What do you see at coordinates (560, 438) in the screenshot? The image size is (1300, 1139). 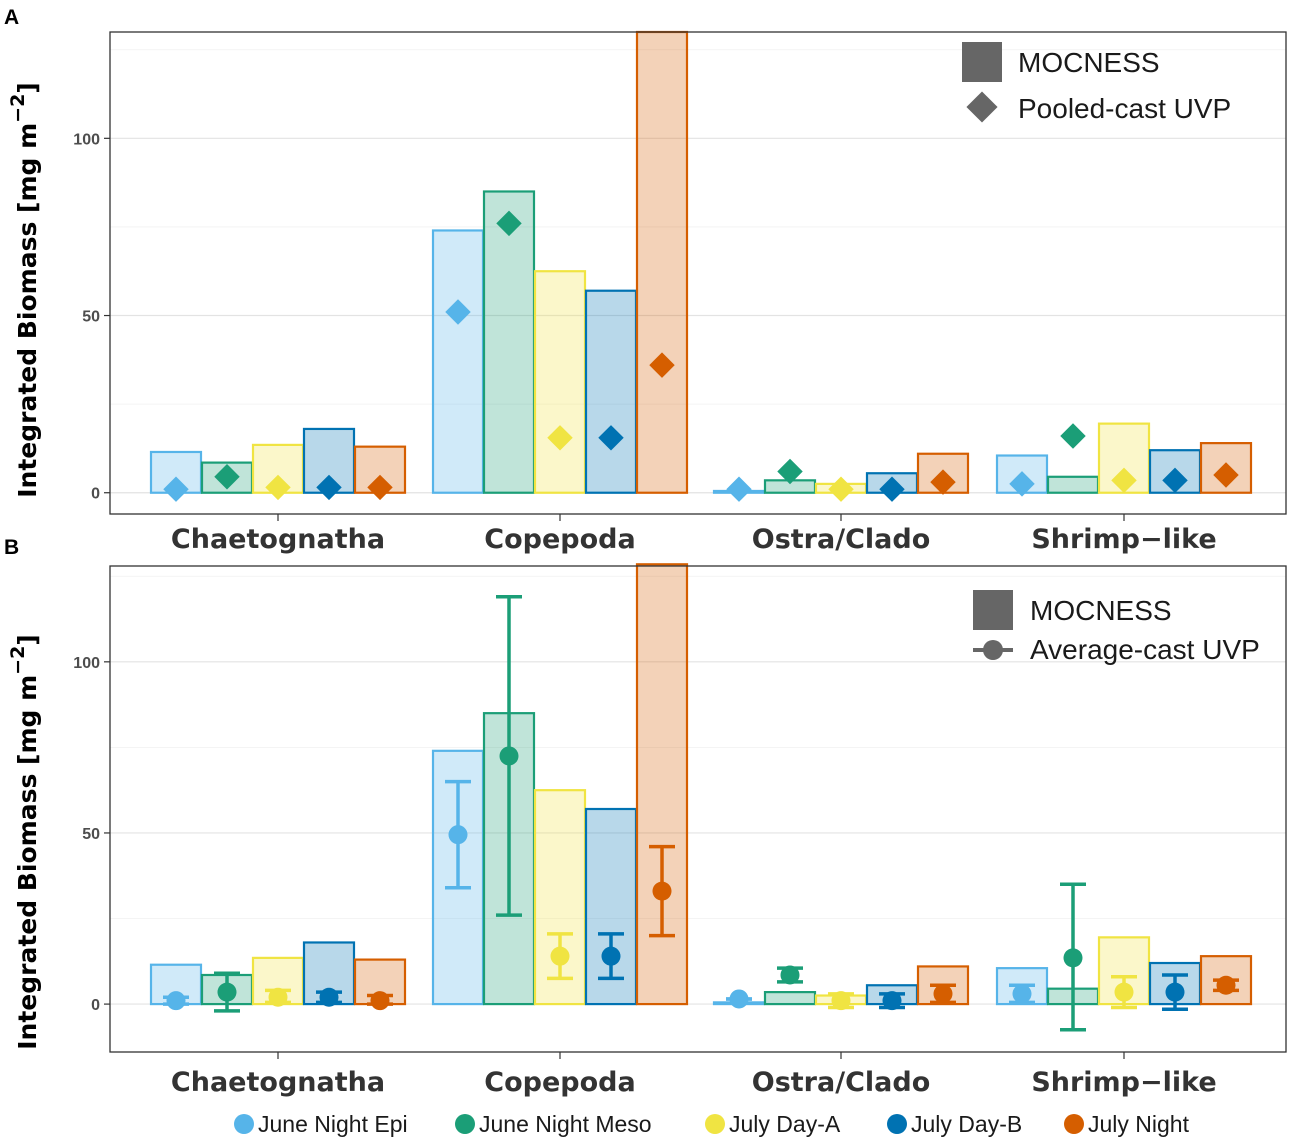 I see `uvp-diamond-july-day-a-copepoda` at bounding box center [560, 438].